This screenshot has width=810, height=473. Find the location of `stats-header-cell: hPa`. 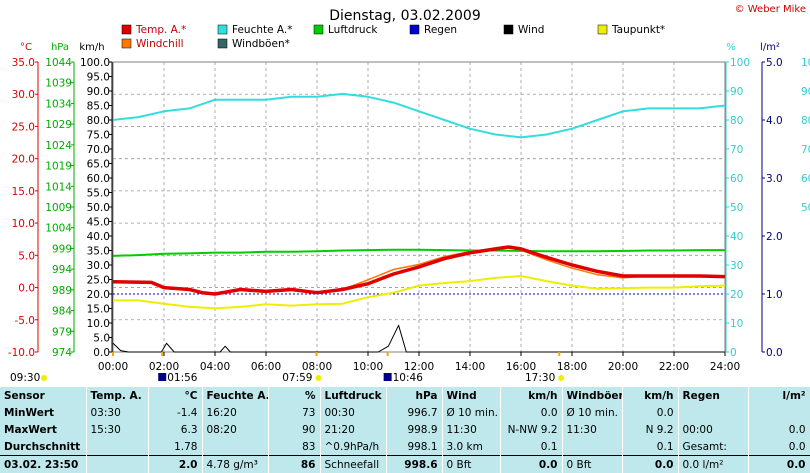

stats-header-cell: hPa is located at coordinates (414, 395).